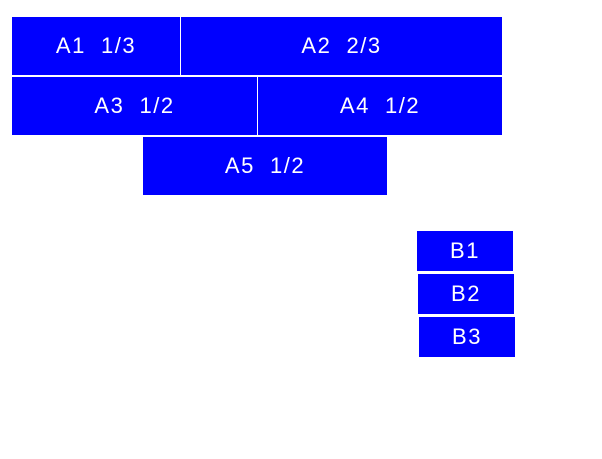  What do you see at coordinates (96, 46) in the screenshot?
I see `box-a1: A1 1/3` at bounding box center [96, 46].